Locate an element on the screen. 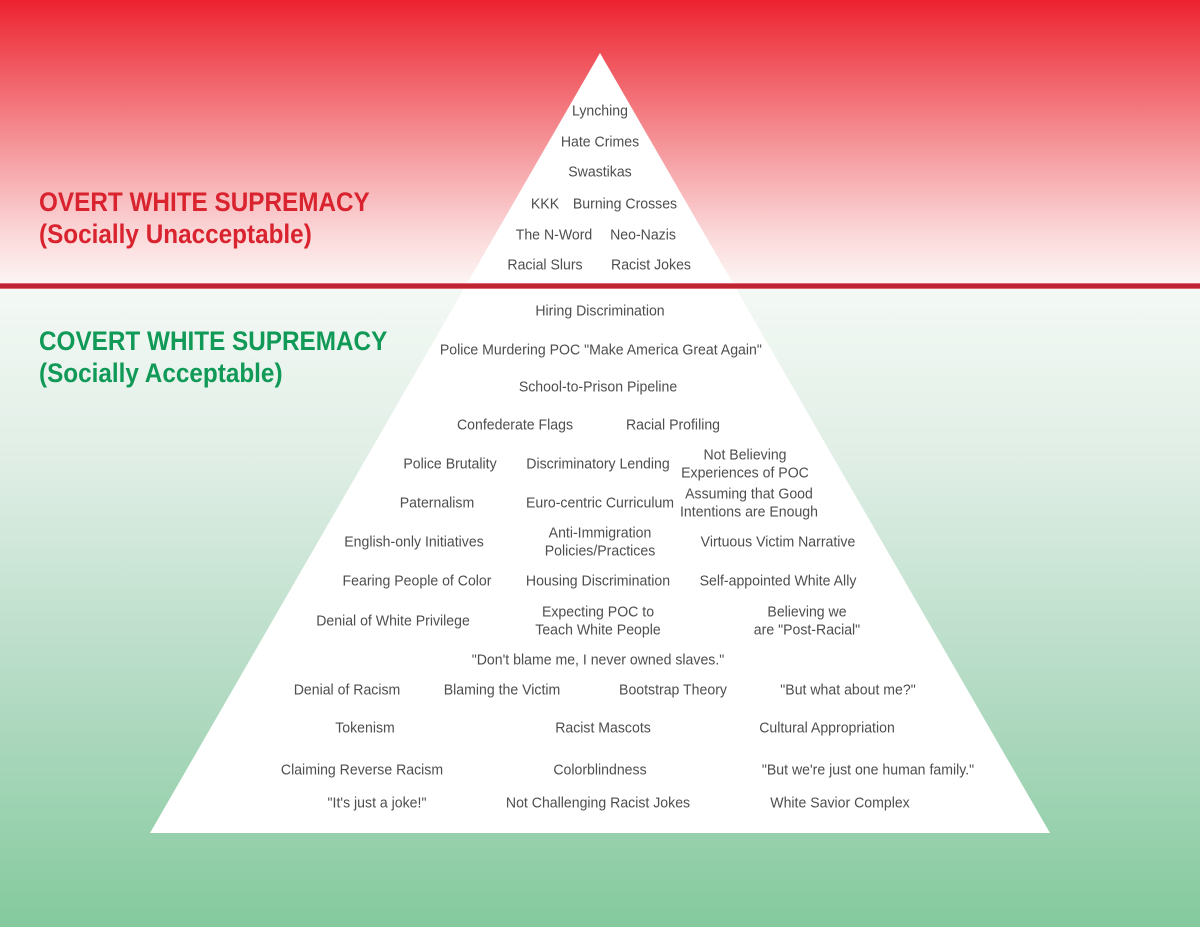  item-denial-of-white-privilege: Denial of White Privilege is located at coordinates (393, 621).